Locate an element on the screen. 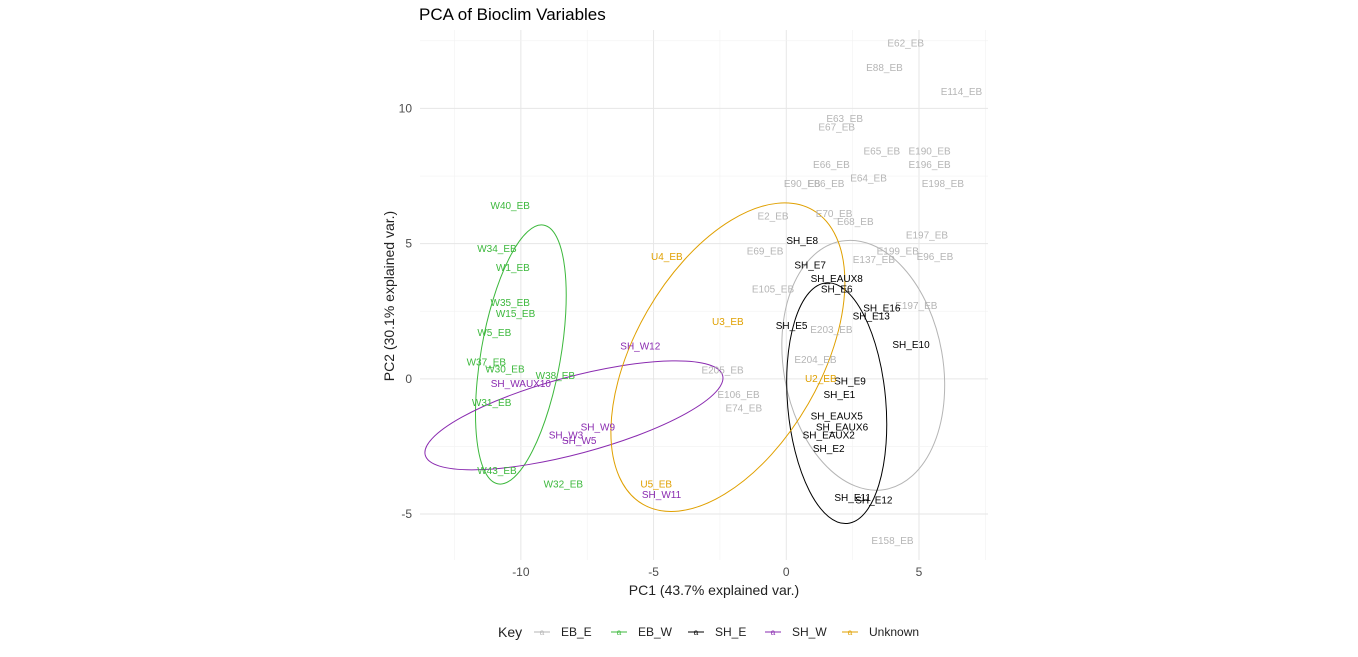 This screenshot has height=657, width=1358. legend-label: EB_E is located at coordinates (576, 632).